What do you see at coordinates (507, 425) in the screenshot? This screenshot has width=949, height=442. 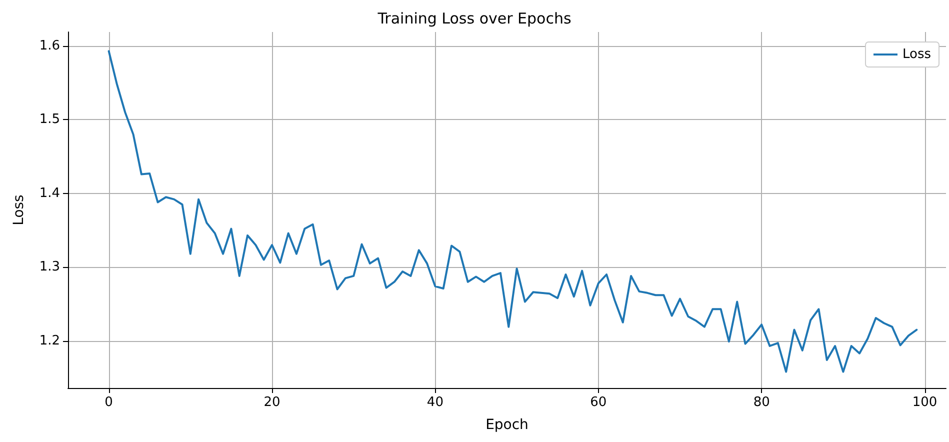 I see `x-axis-title: Epoch` at bounding box center [507, 425].